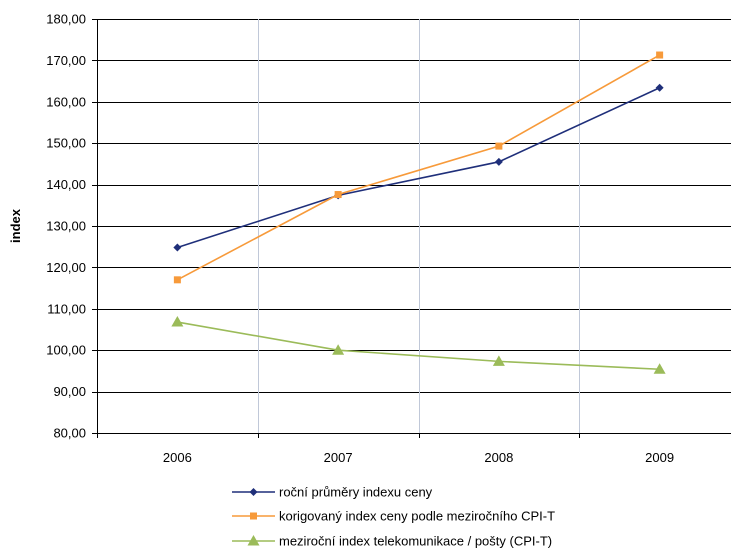 The width and height of the screenshot is (731, 549). I want to click on y-axis-label: index, so click(15, 225).